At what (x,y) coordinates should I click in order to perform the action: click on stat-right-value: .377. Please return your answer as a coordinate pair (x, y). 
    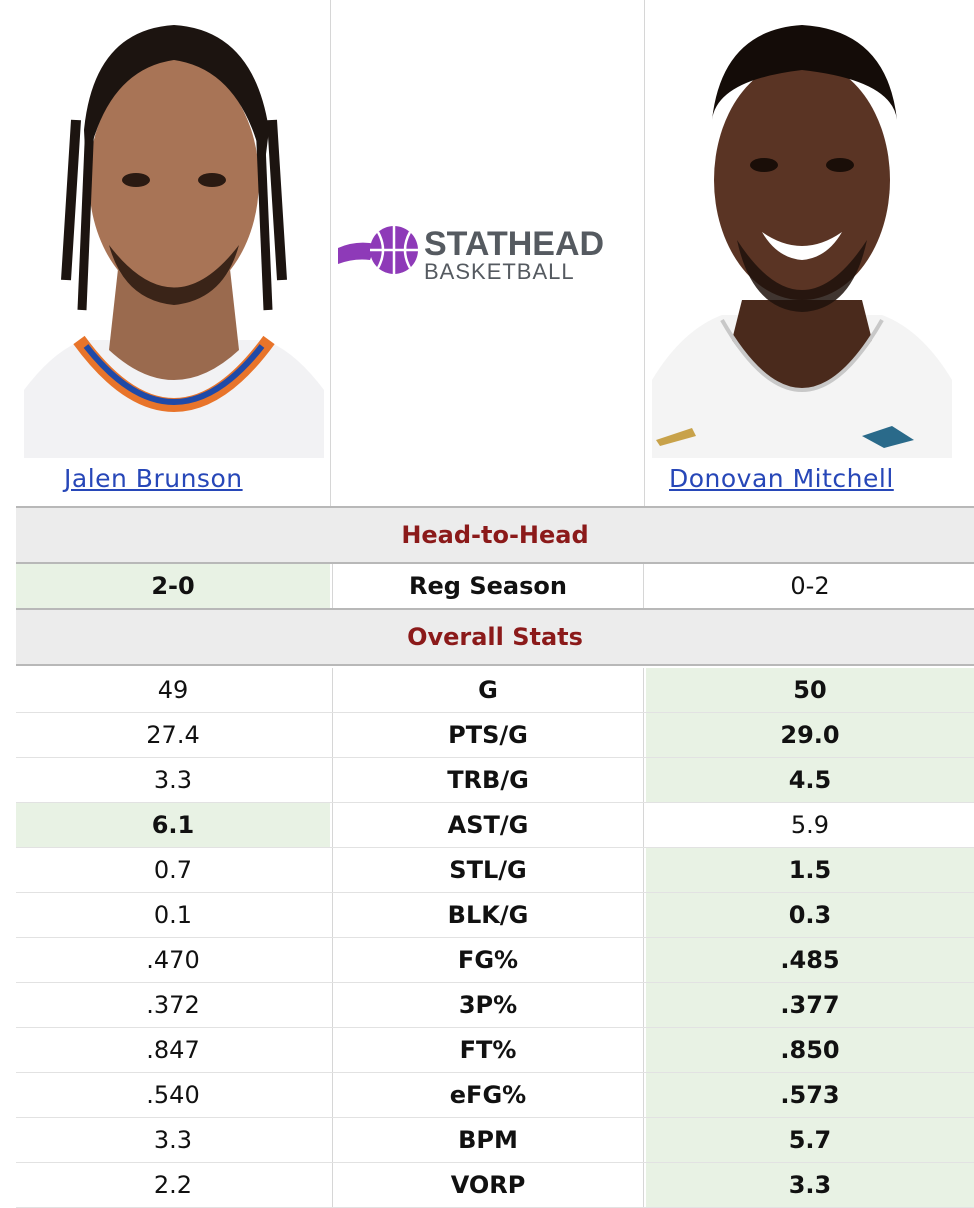
    Looking at the image, I should click on (810, 1005).